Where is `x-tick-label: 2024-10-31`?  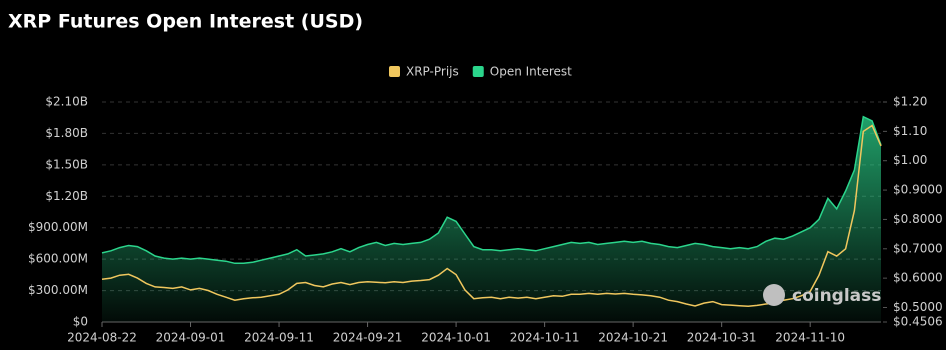
x-tick-label: 2024-10-31 is located at coordinates (722, 338).